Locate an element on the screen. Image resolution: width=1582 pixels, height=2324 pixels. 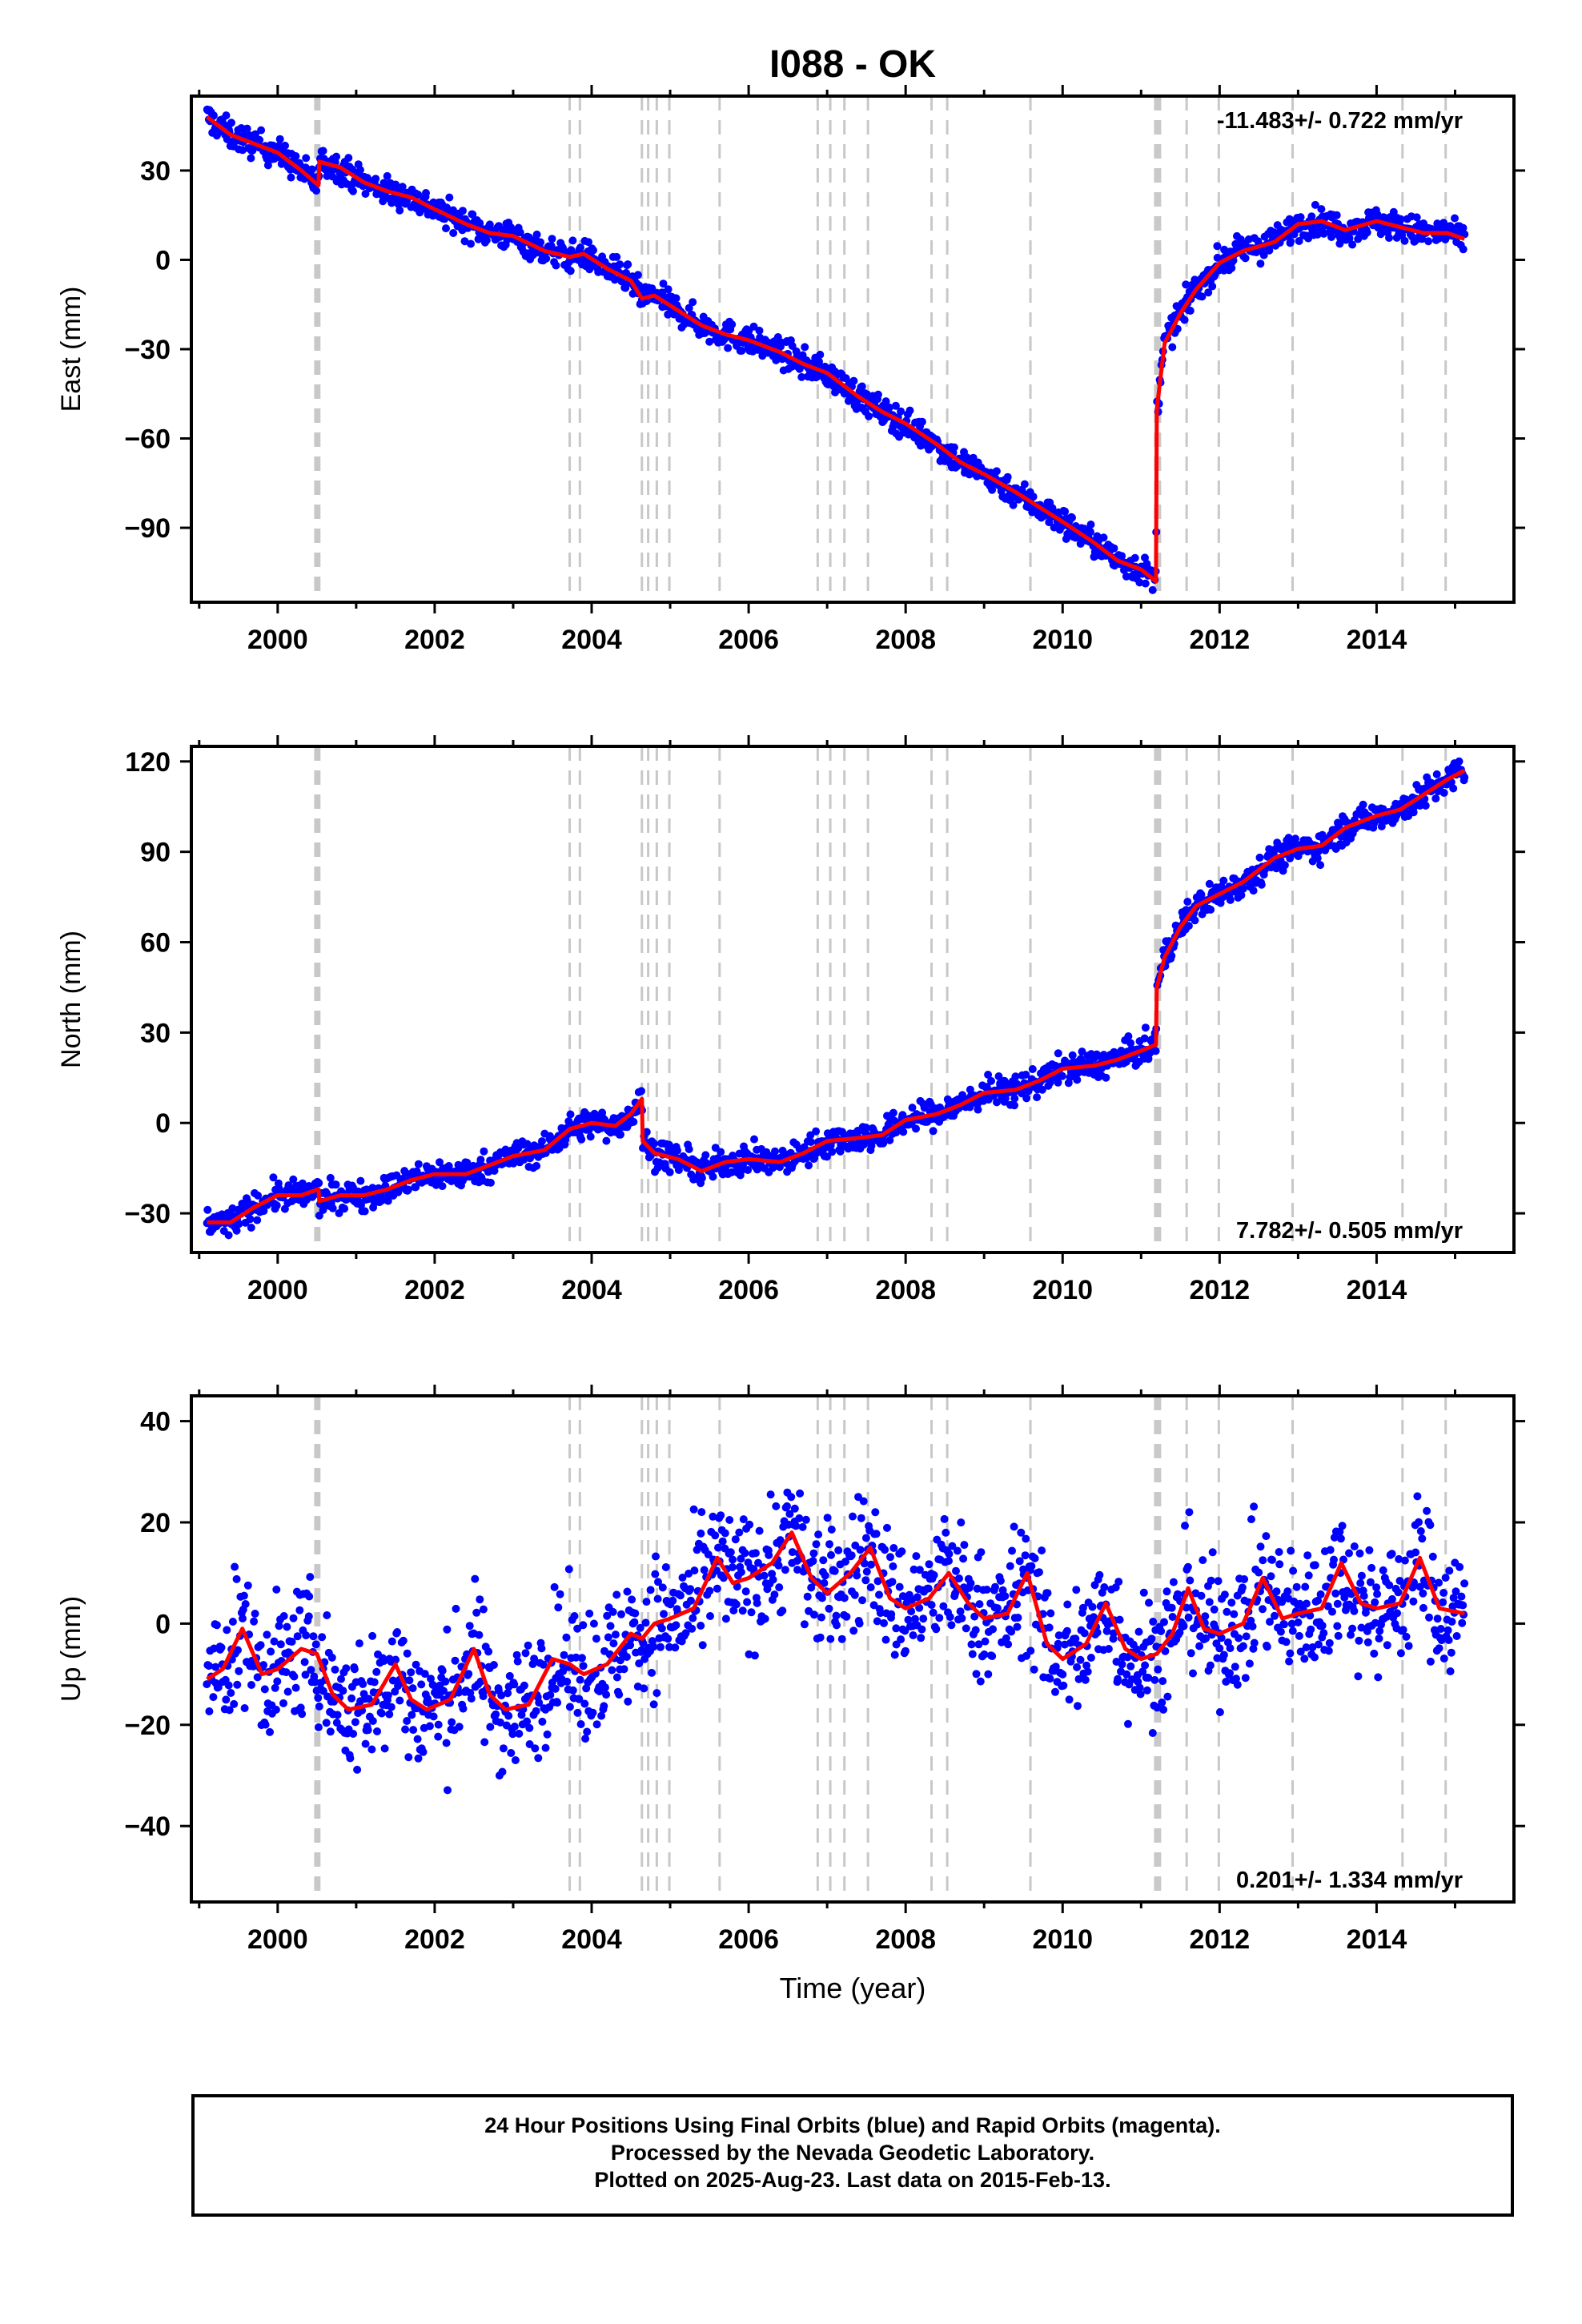
y-tick-label: −90 is located at coordinates (147, 528).